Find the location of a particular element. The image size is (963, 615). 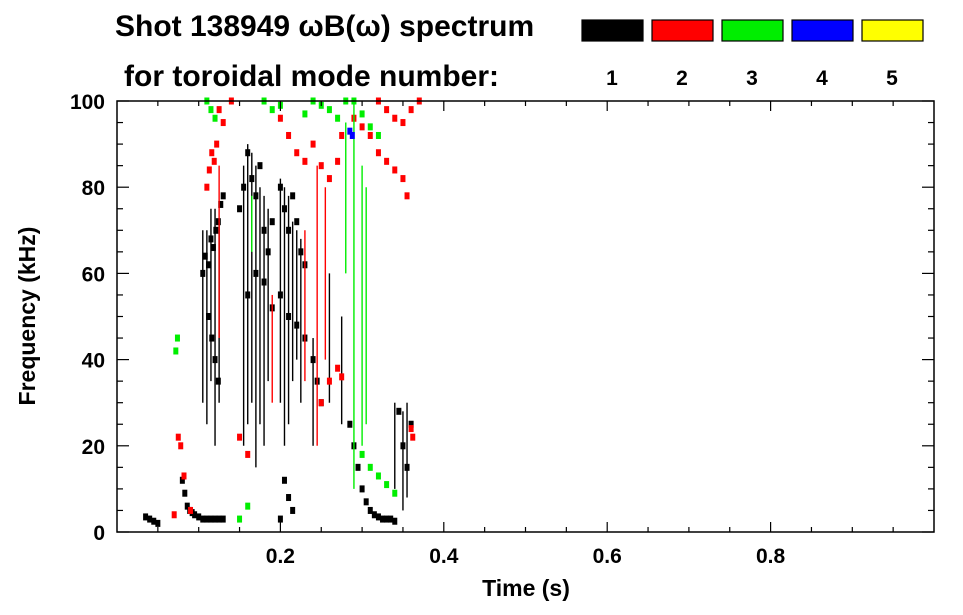

legend-label-3: 3 is located at coordinates (752, 78).